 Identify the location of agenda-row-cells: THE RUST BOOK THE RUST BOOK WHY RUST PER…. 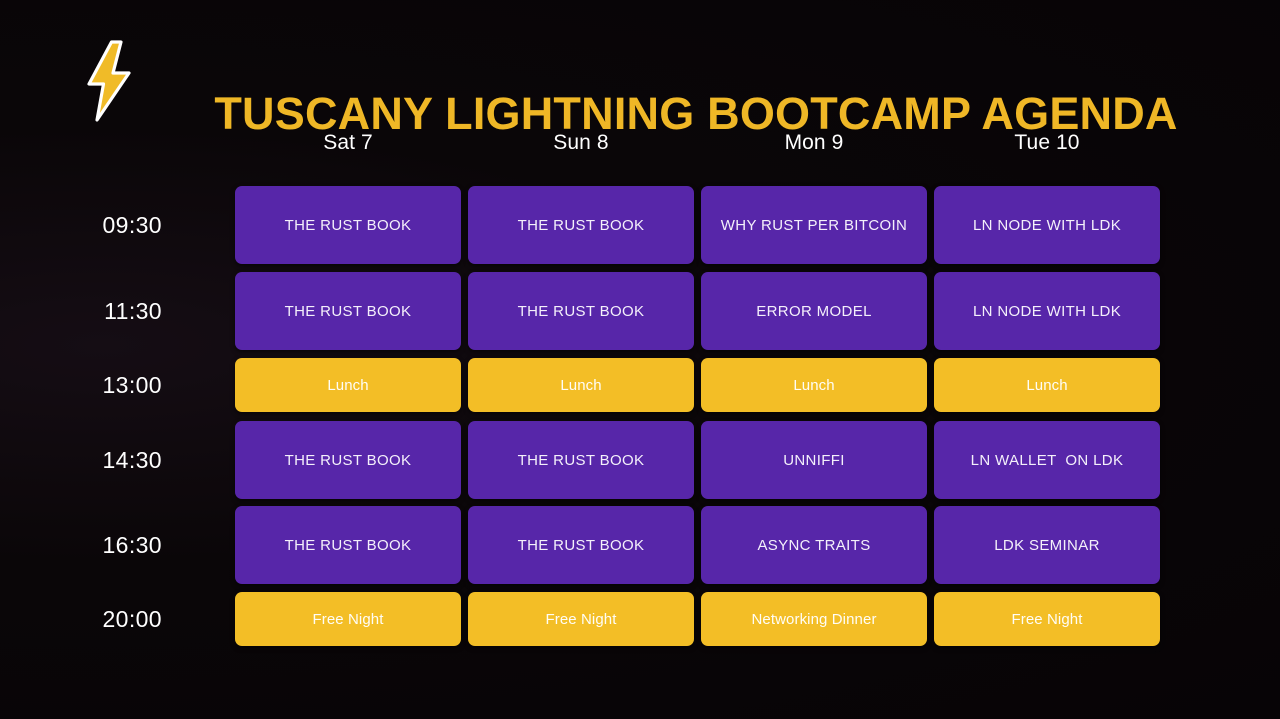
(697, 225).